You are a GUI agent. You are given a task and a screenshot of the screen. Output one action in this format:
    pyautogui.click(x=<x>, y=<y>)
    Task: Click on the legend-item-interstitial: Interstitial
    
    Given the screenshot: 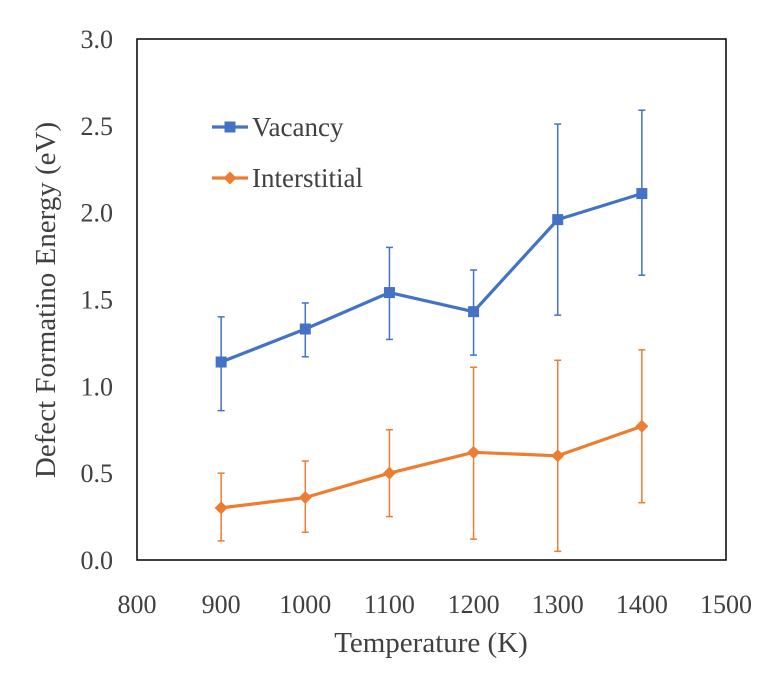 What is the action you would take?
    pyautogui.click(x=287, y=178)
    